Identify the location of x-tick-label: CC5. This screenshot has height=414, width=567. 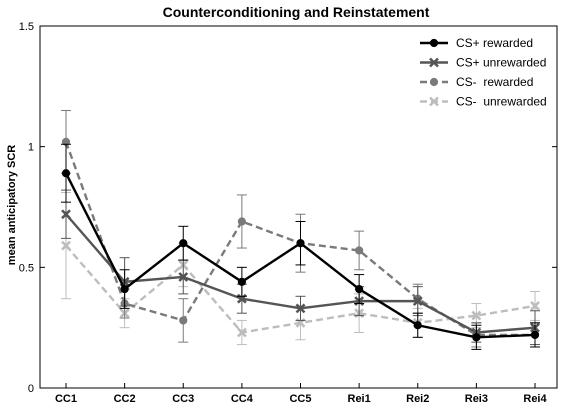
(300, 399).